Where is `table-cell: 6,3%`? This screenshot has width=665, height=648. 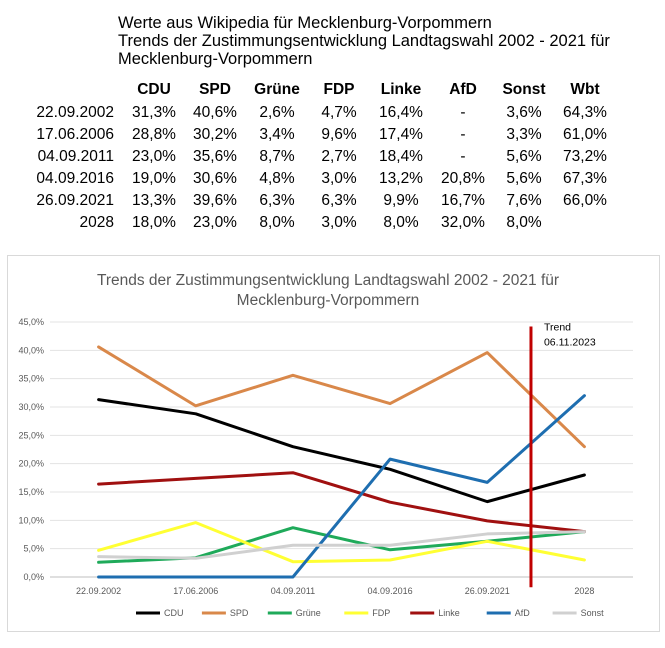
table-cell: 6,3% is located at coordinates (277, 200).